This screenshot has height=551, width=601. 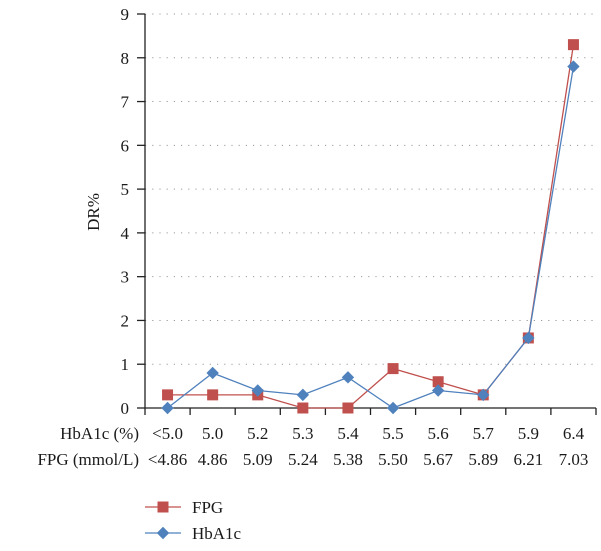 What do you see at coordinates (574, 459) in the screenshot?
I see `x-tick-label: 7.03` at bounding box center [574, 459].